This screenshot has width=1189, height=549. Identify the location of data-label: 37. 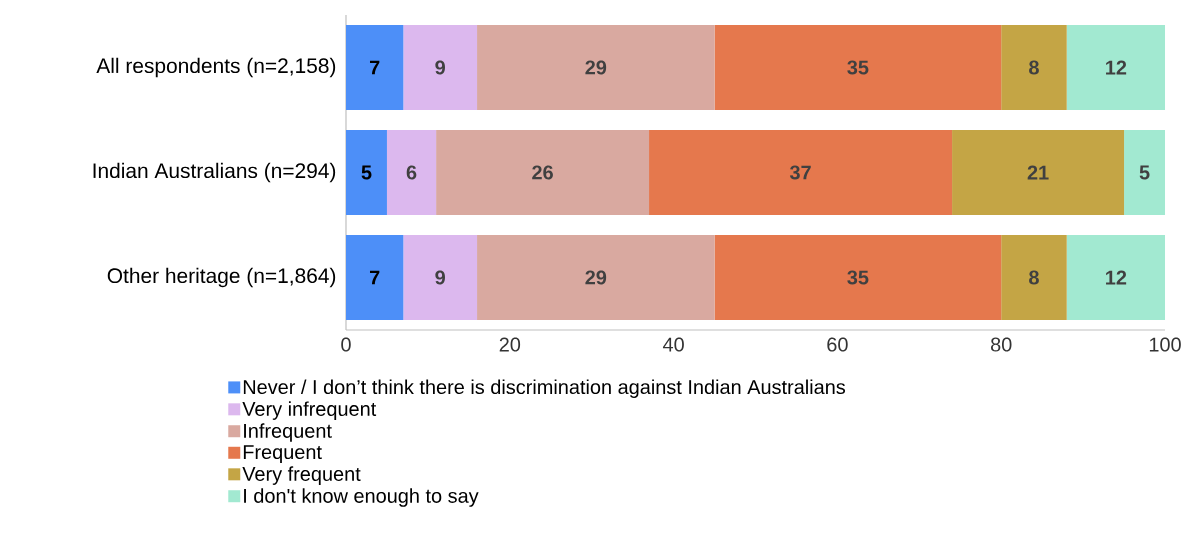
(800, 172).